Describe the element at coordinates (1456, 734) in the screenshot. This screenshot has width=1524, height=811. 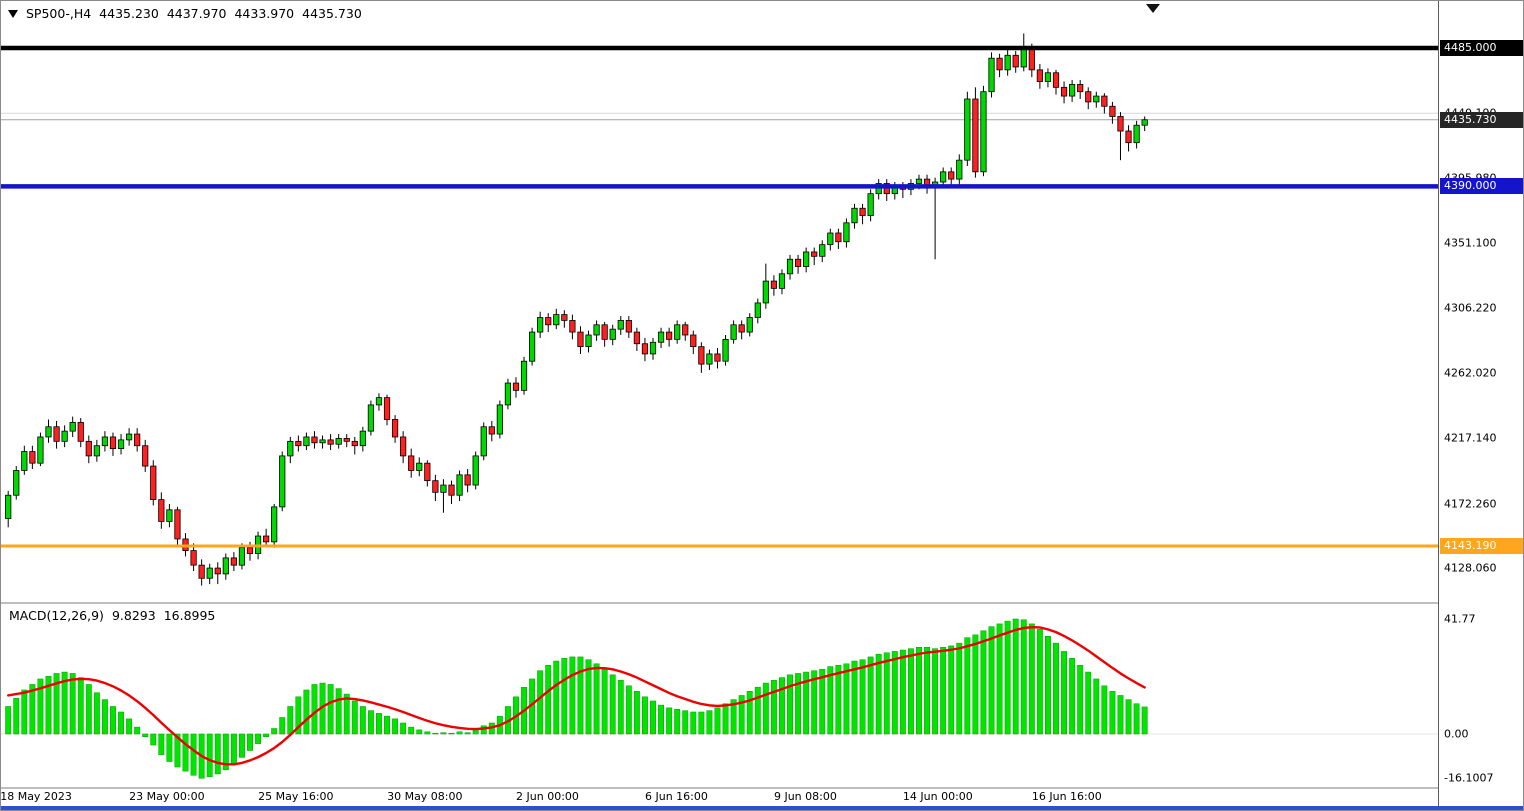
I see `macd-axis-label: 0.00` at that location.